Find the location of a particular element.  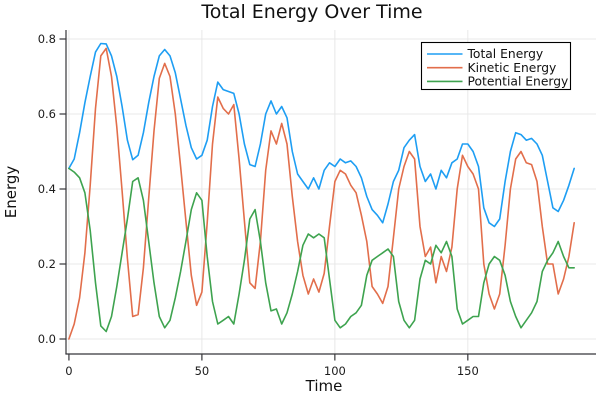

x-tick-label: 100 is located at coordinates (335, 371).